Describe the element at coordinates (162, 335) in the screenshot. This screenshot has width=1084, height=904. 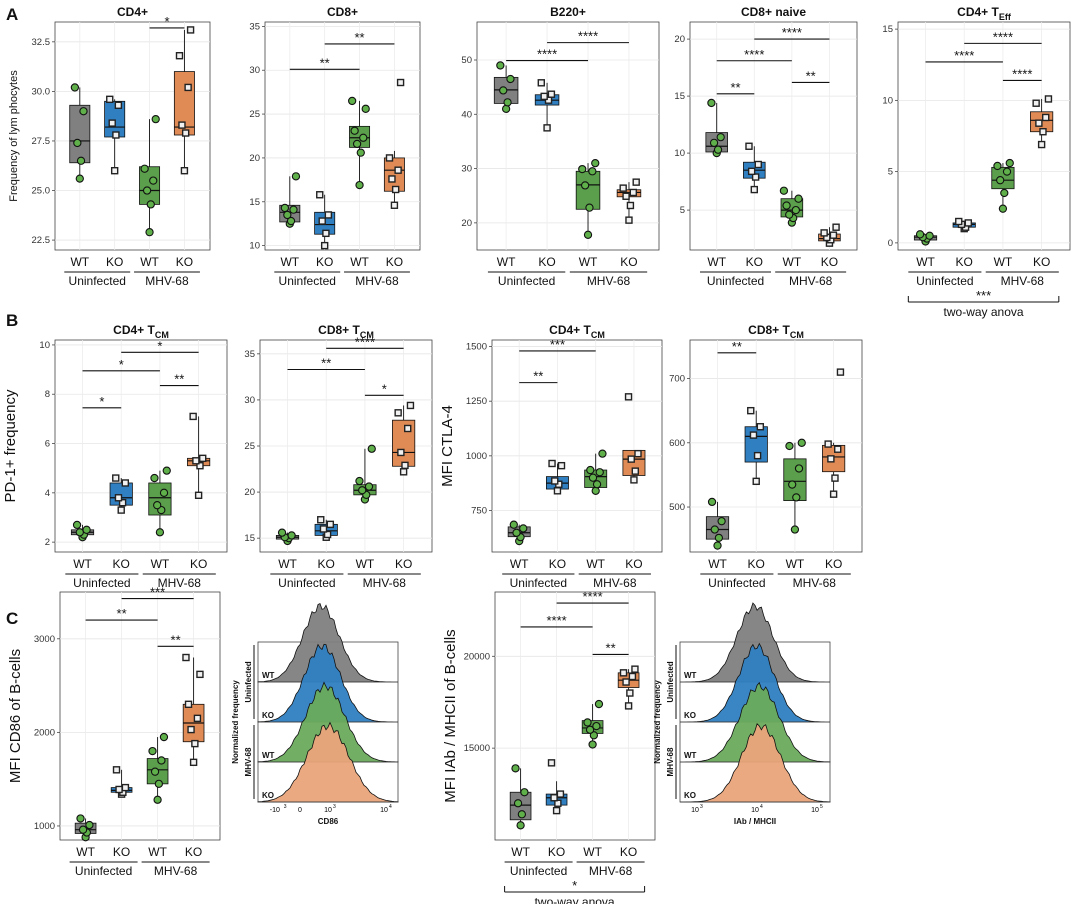
I see `chart-title-subscript: CM` at that location.